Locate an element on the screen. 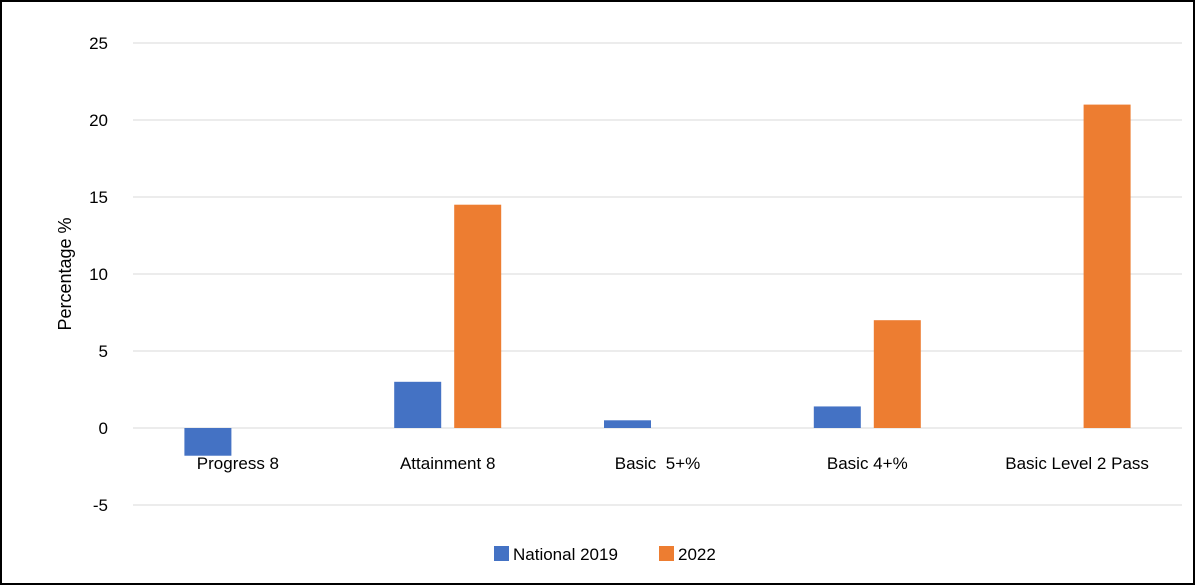  x-tick-label: Basic 5+% is located at coordinates (658, 463).